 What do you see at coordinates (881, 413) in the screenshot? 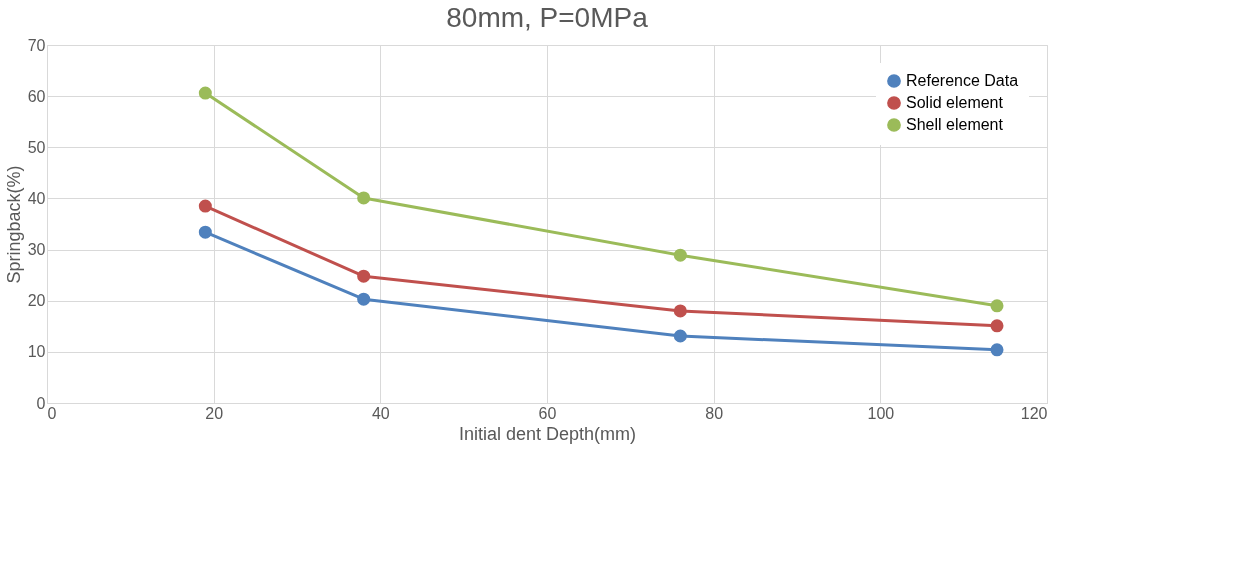
I see `x-tick-label: 100` at bounding box center [881, 413].